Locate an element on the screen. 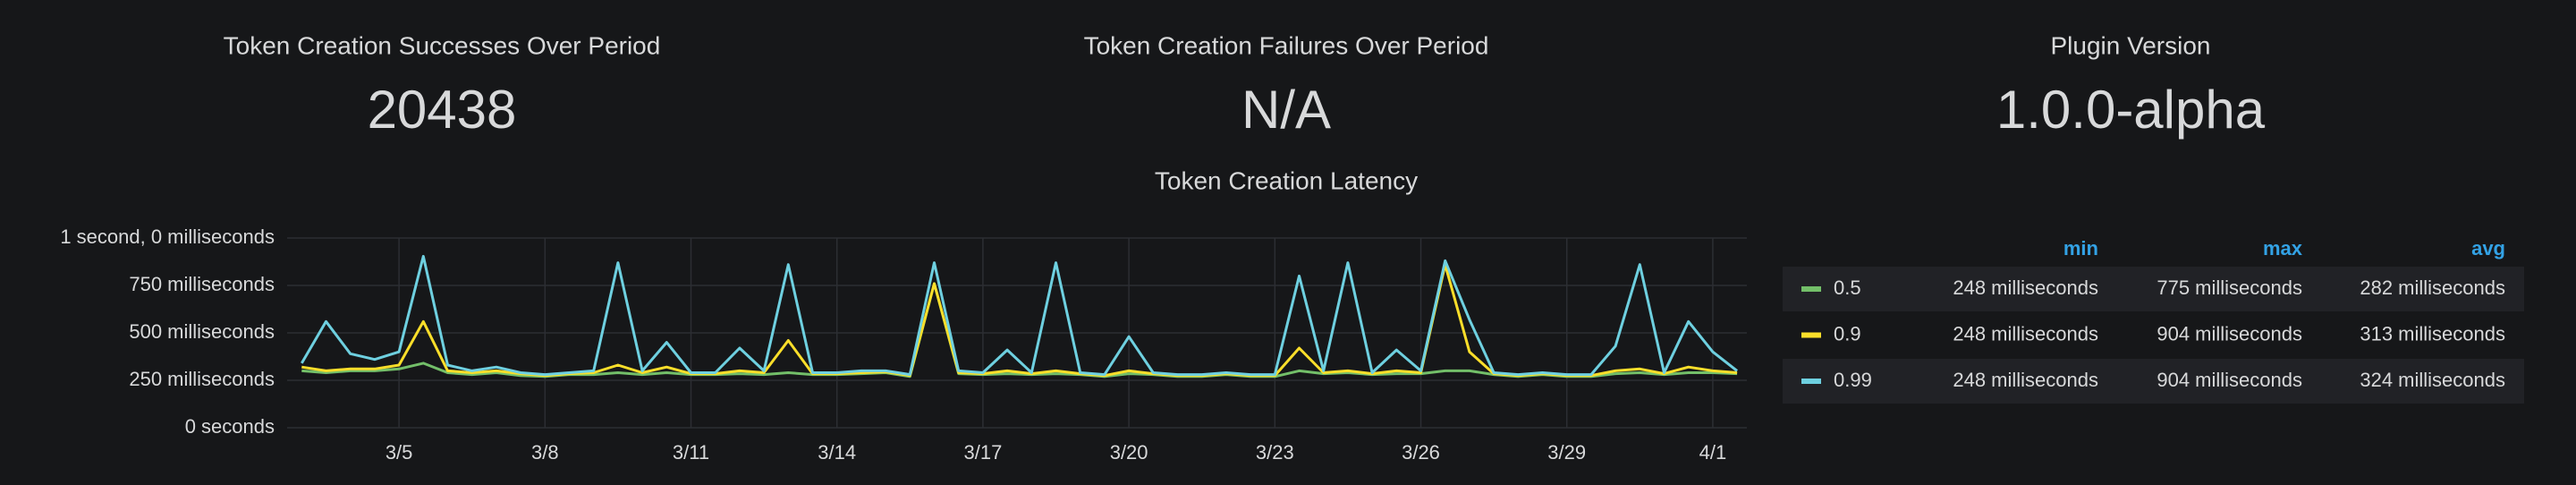 This screenshot has height=485, width=2576. x-tick-label: 3/20 is located at coordinates (1129, 452).